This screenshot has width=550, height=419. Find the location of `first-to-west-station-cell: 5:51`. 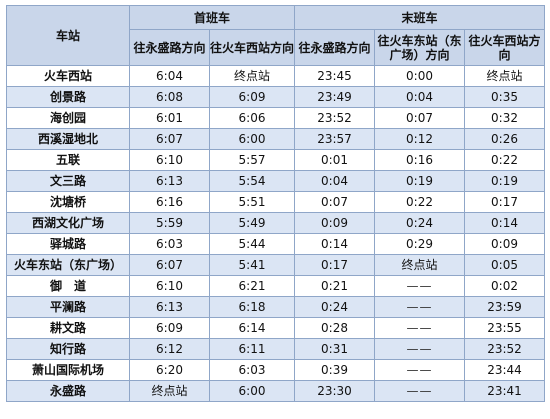

first-to-west-station-cell: 5:51 is located at coordinates (252, 202).